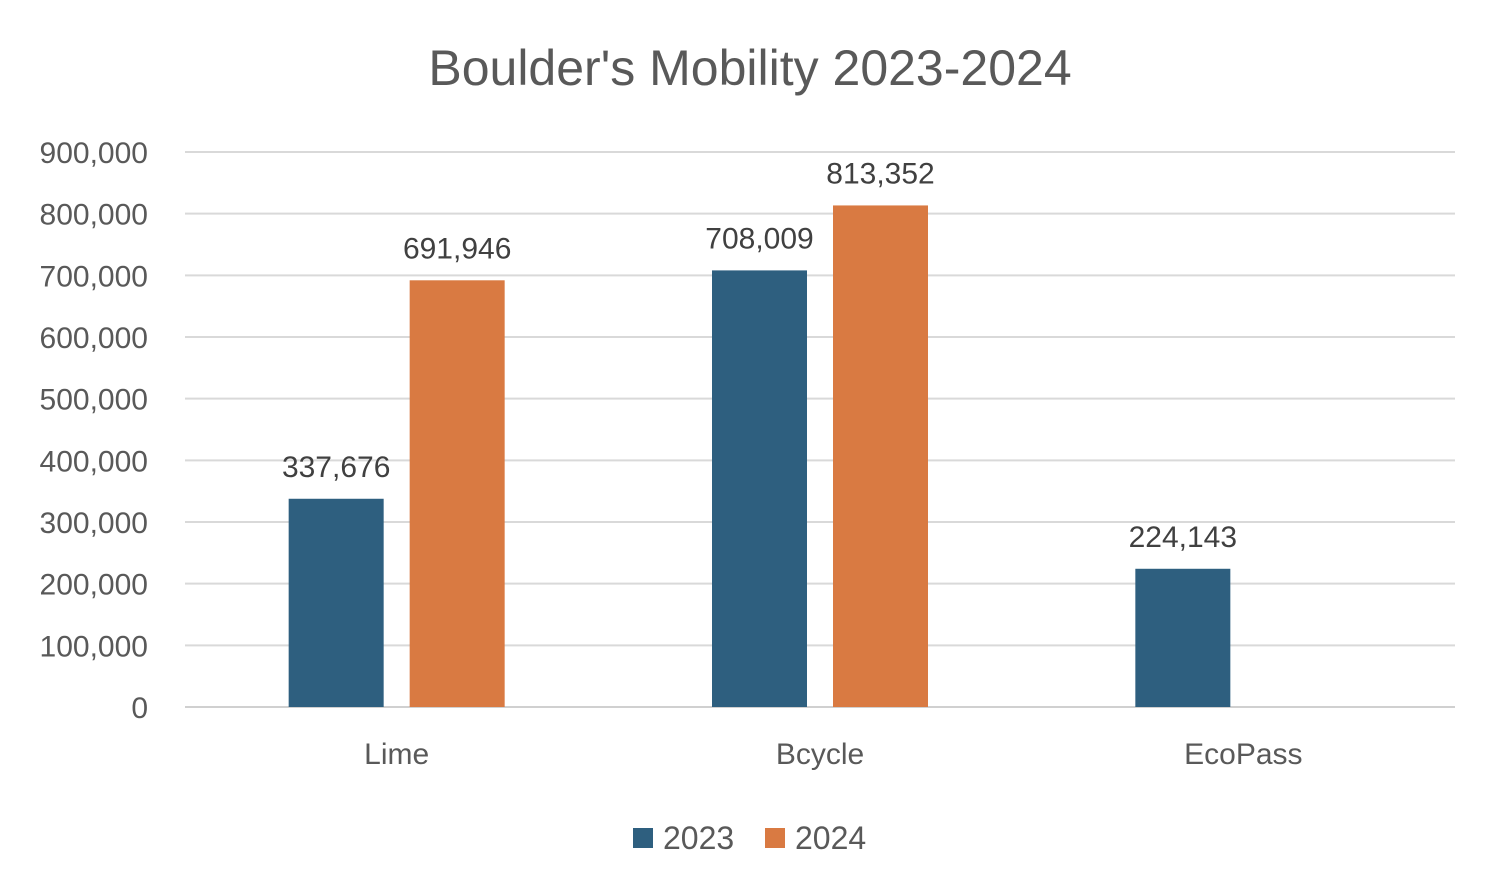  Describe the element at coordinates (94, 338) in the screenshot. I see `y-tick-label: 600,000` at that location.